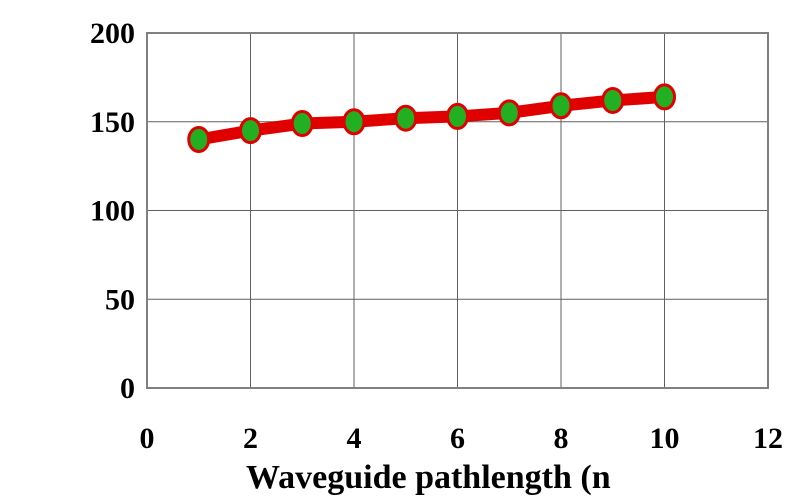  I want to click on x-tick-label: 2, so click(250, 438).